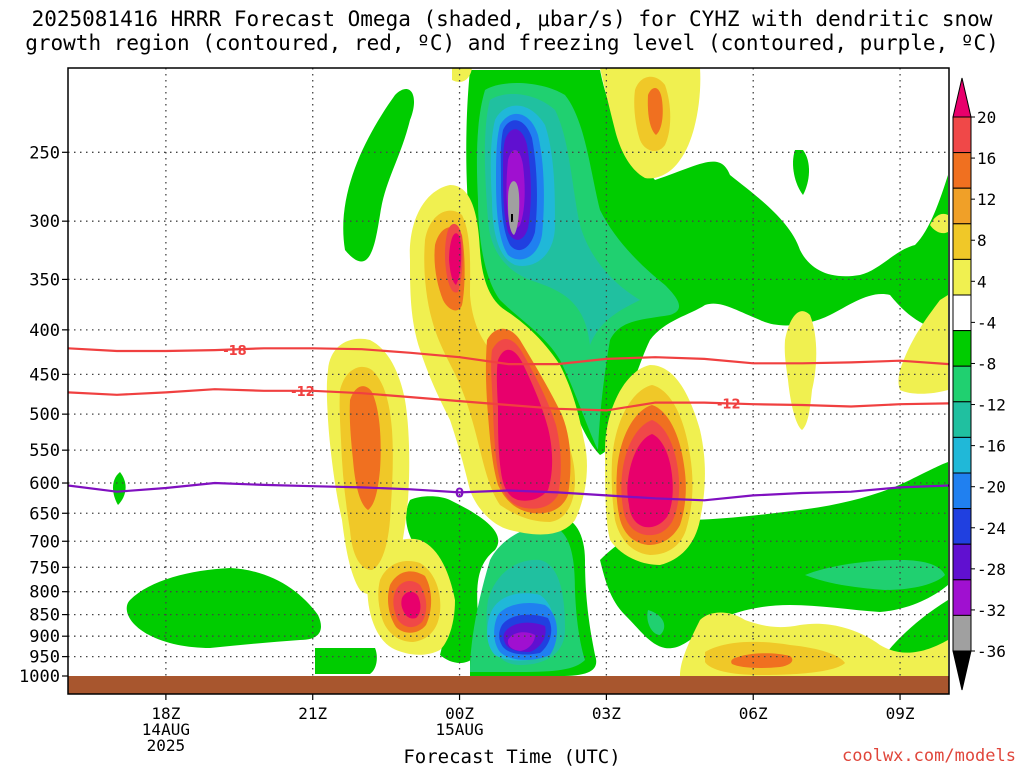 The height and width of the screenshot is (768, 1024). I want to click on colorbar-label-4: 4, so click(982, 281).